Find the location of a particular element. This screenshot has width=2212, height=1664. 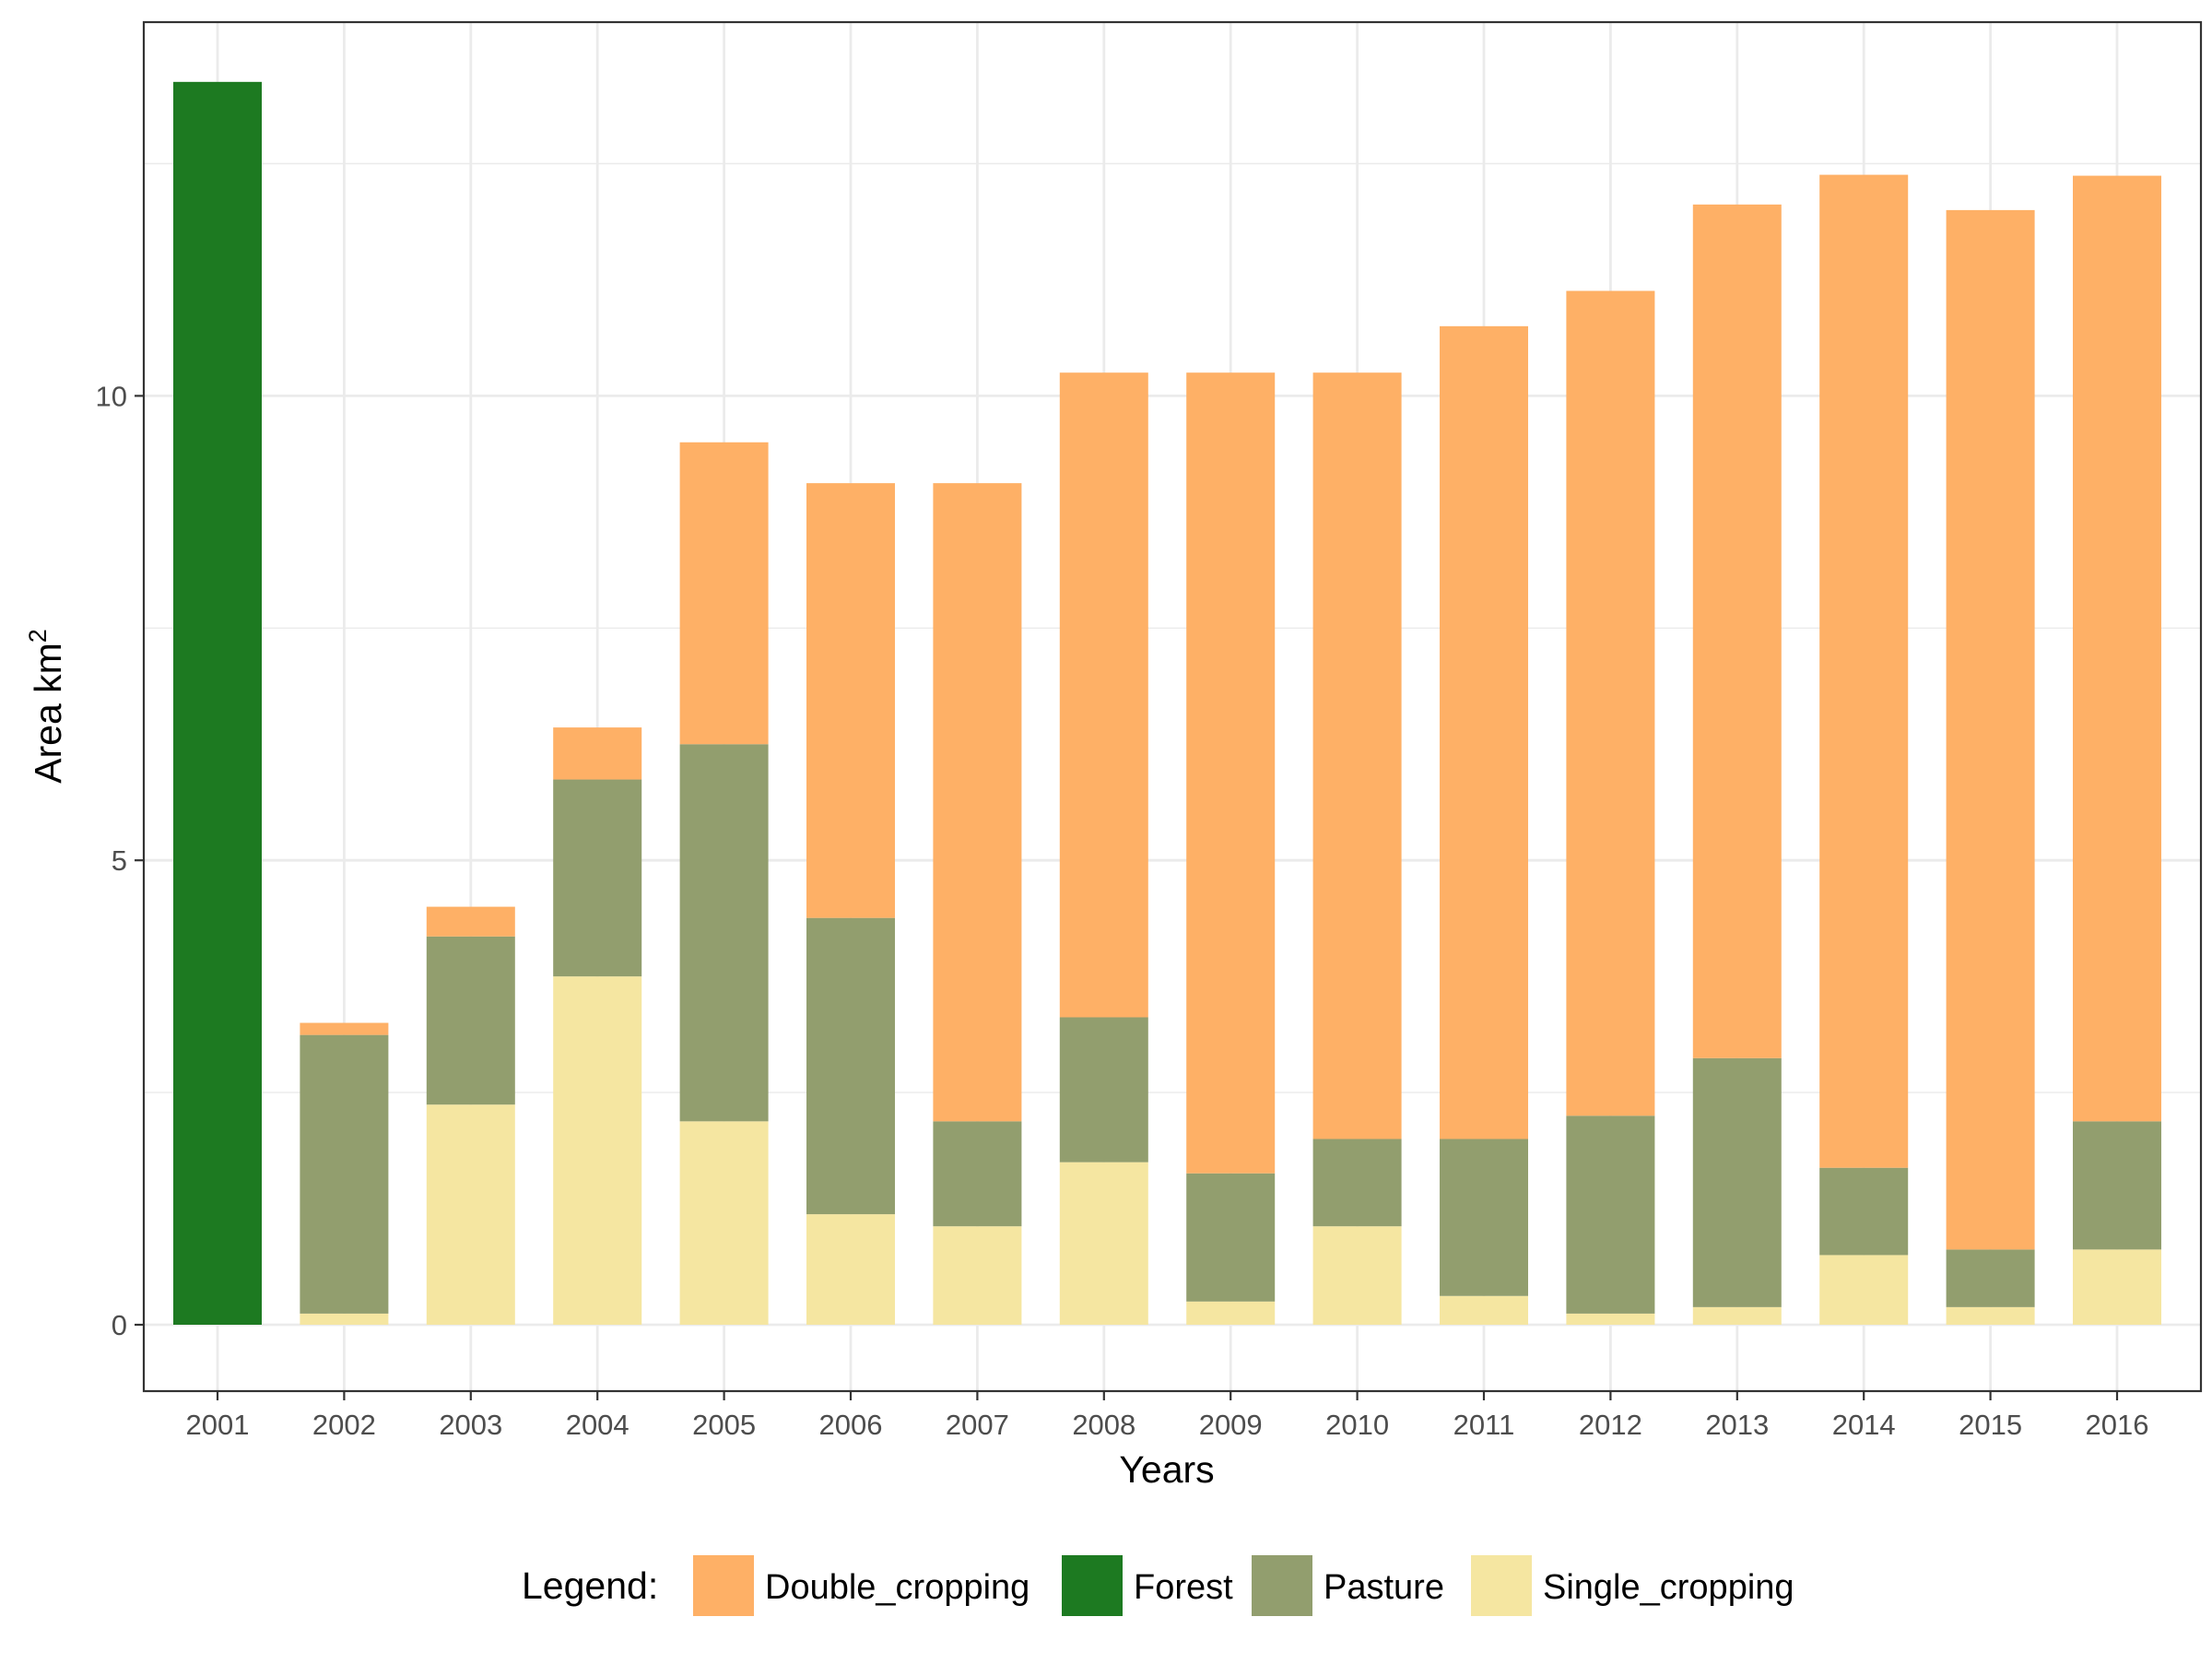

y-tick-label: 10 is located at coordinates (111, 396).